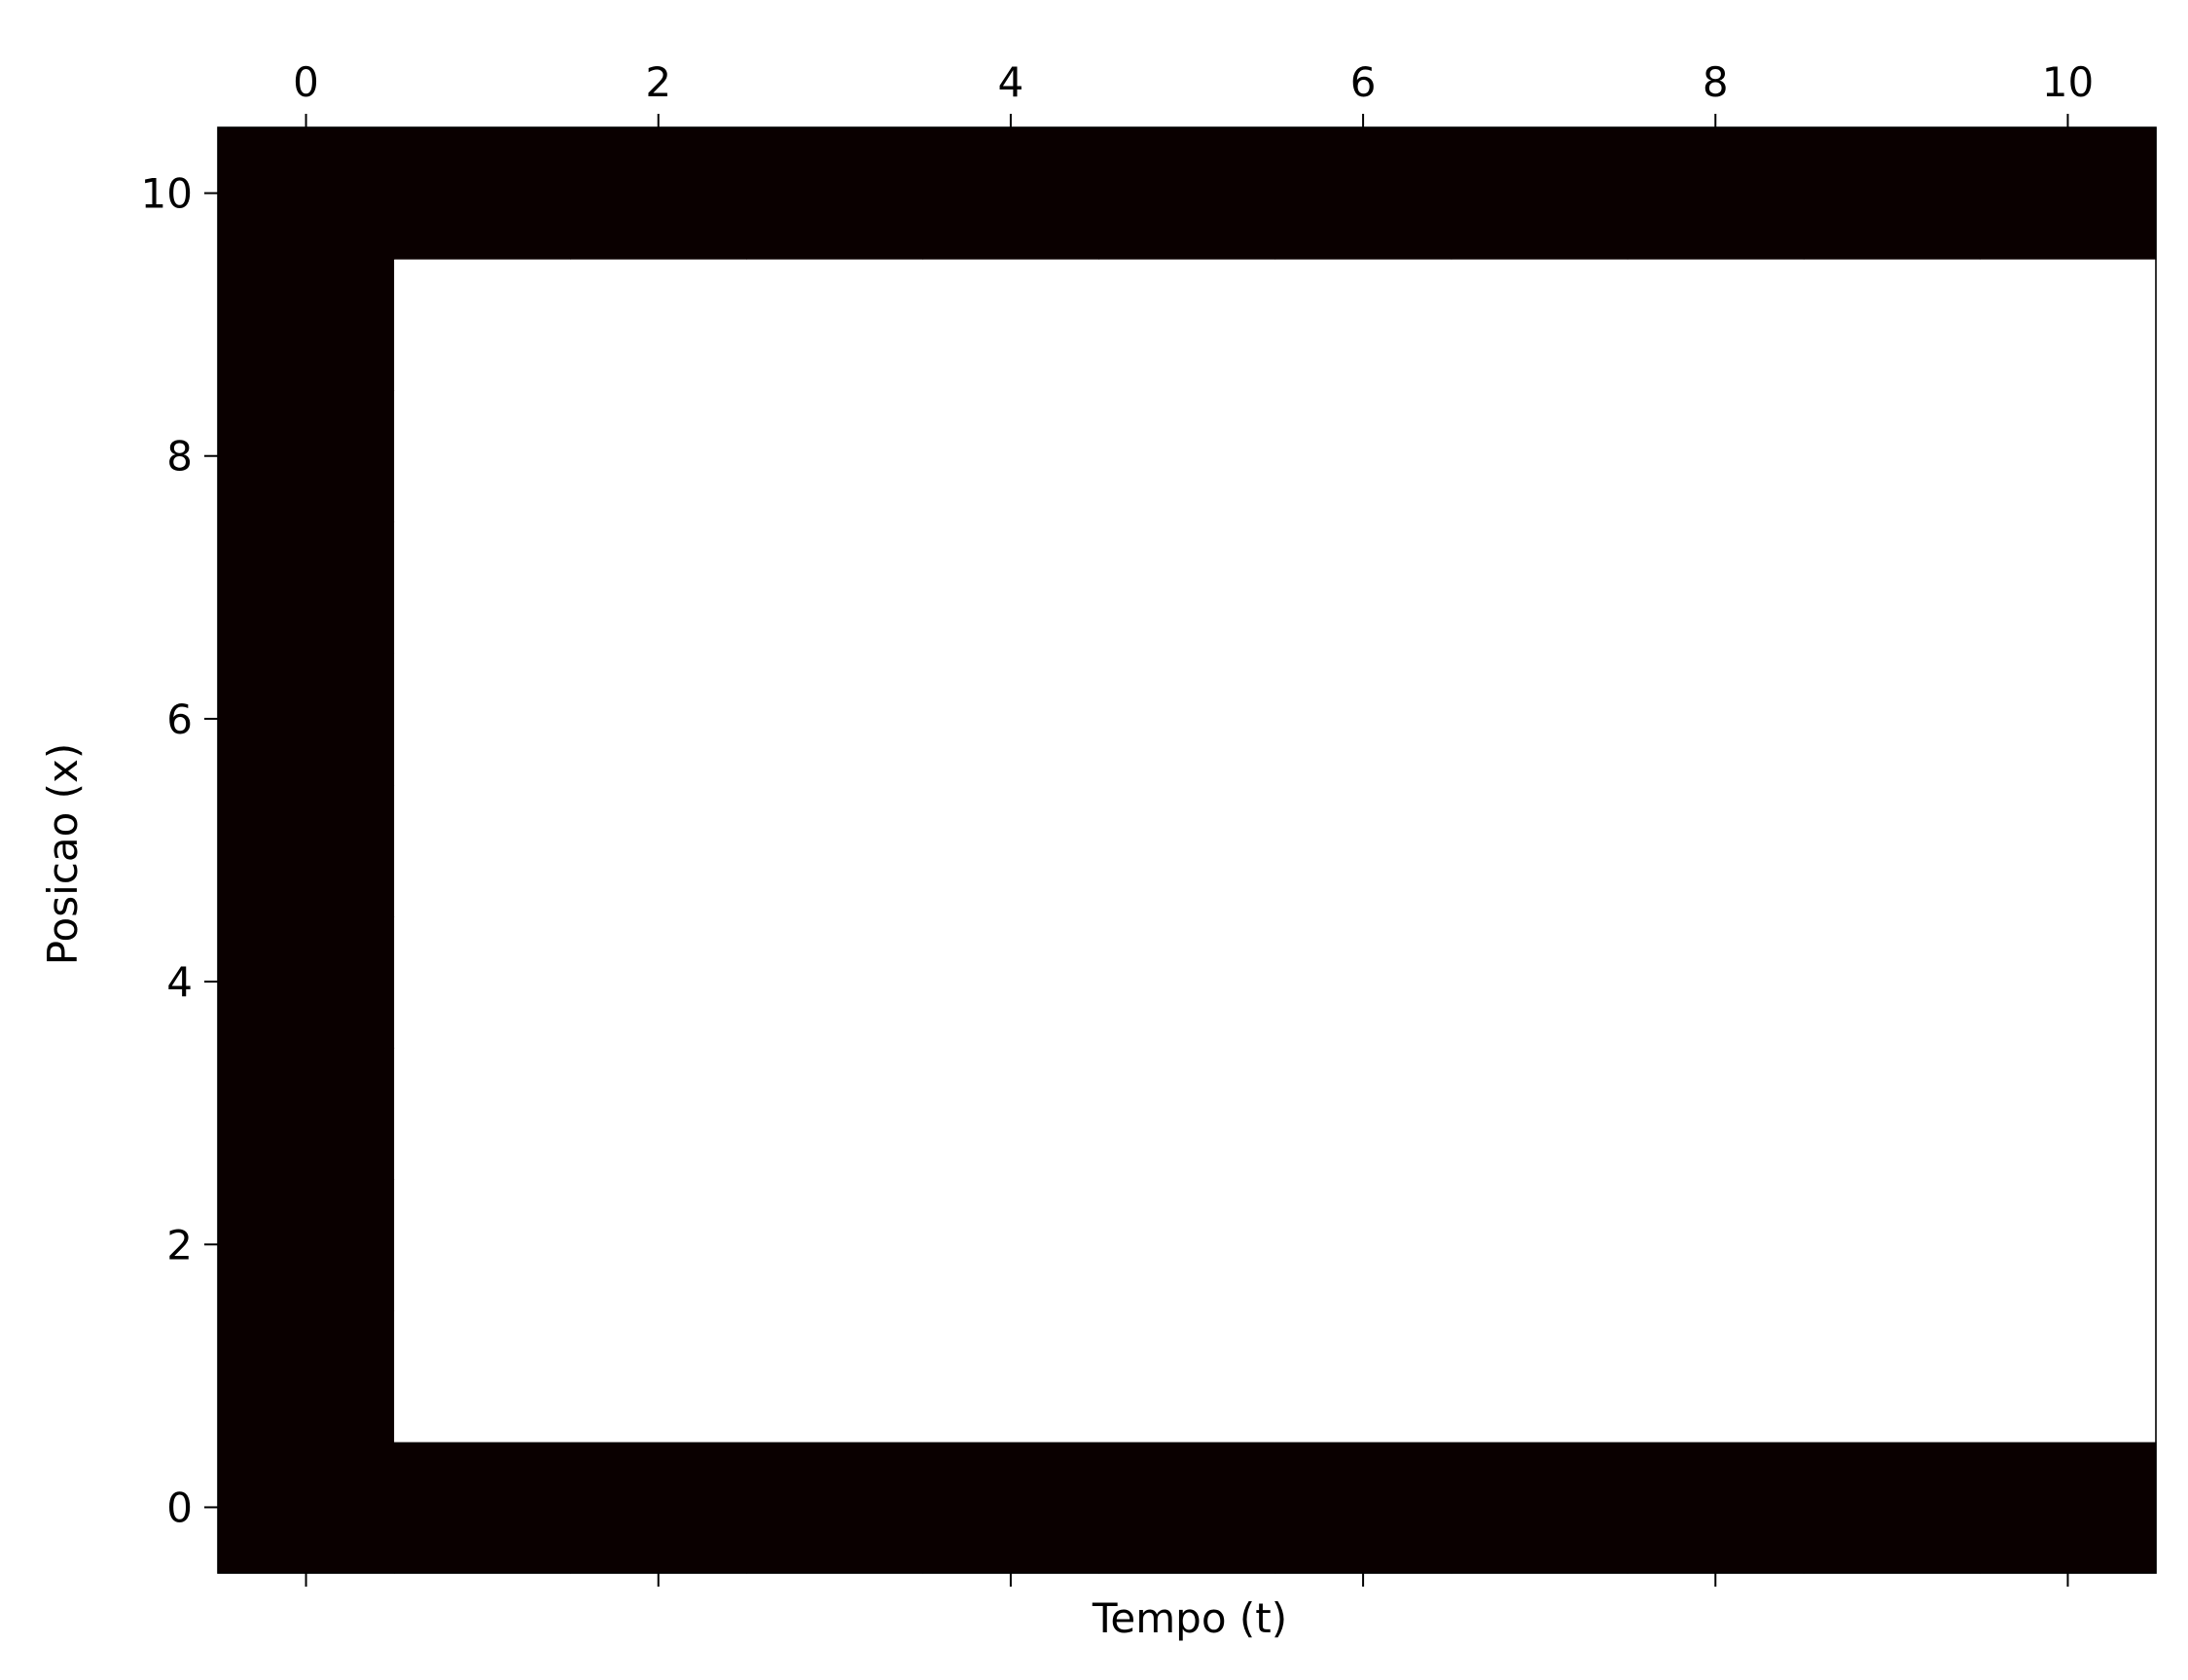 This screenshot has width=2188, height=1680. I want to click on y-tick-label: 8, so click(179, 457).